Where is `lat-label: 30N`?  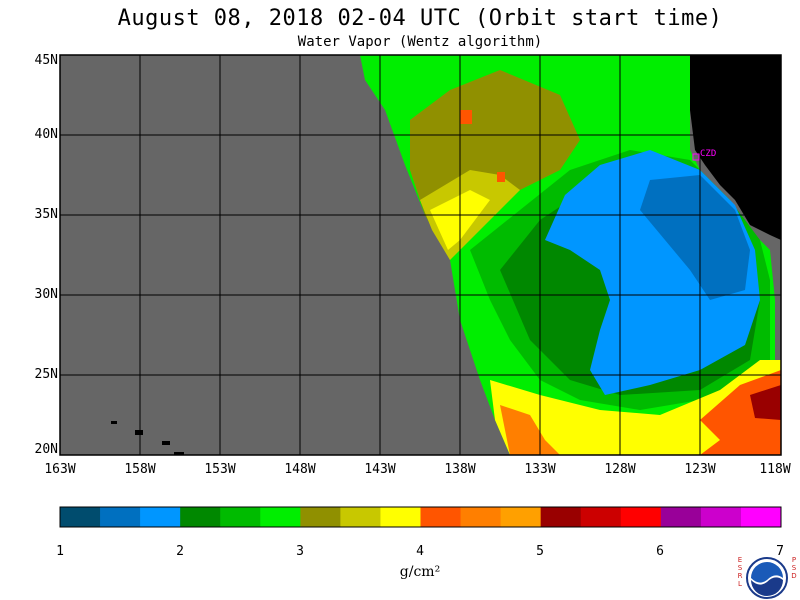
lat-label: 30N is located at coordinates (46, 294).